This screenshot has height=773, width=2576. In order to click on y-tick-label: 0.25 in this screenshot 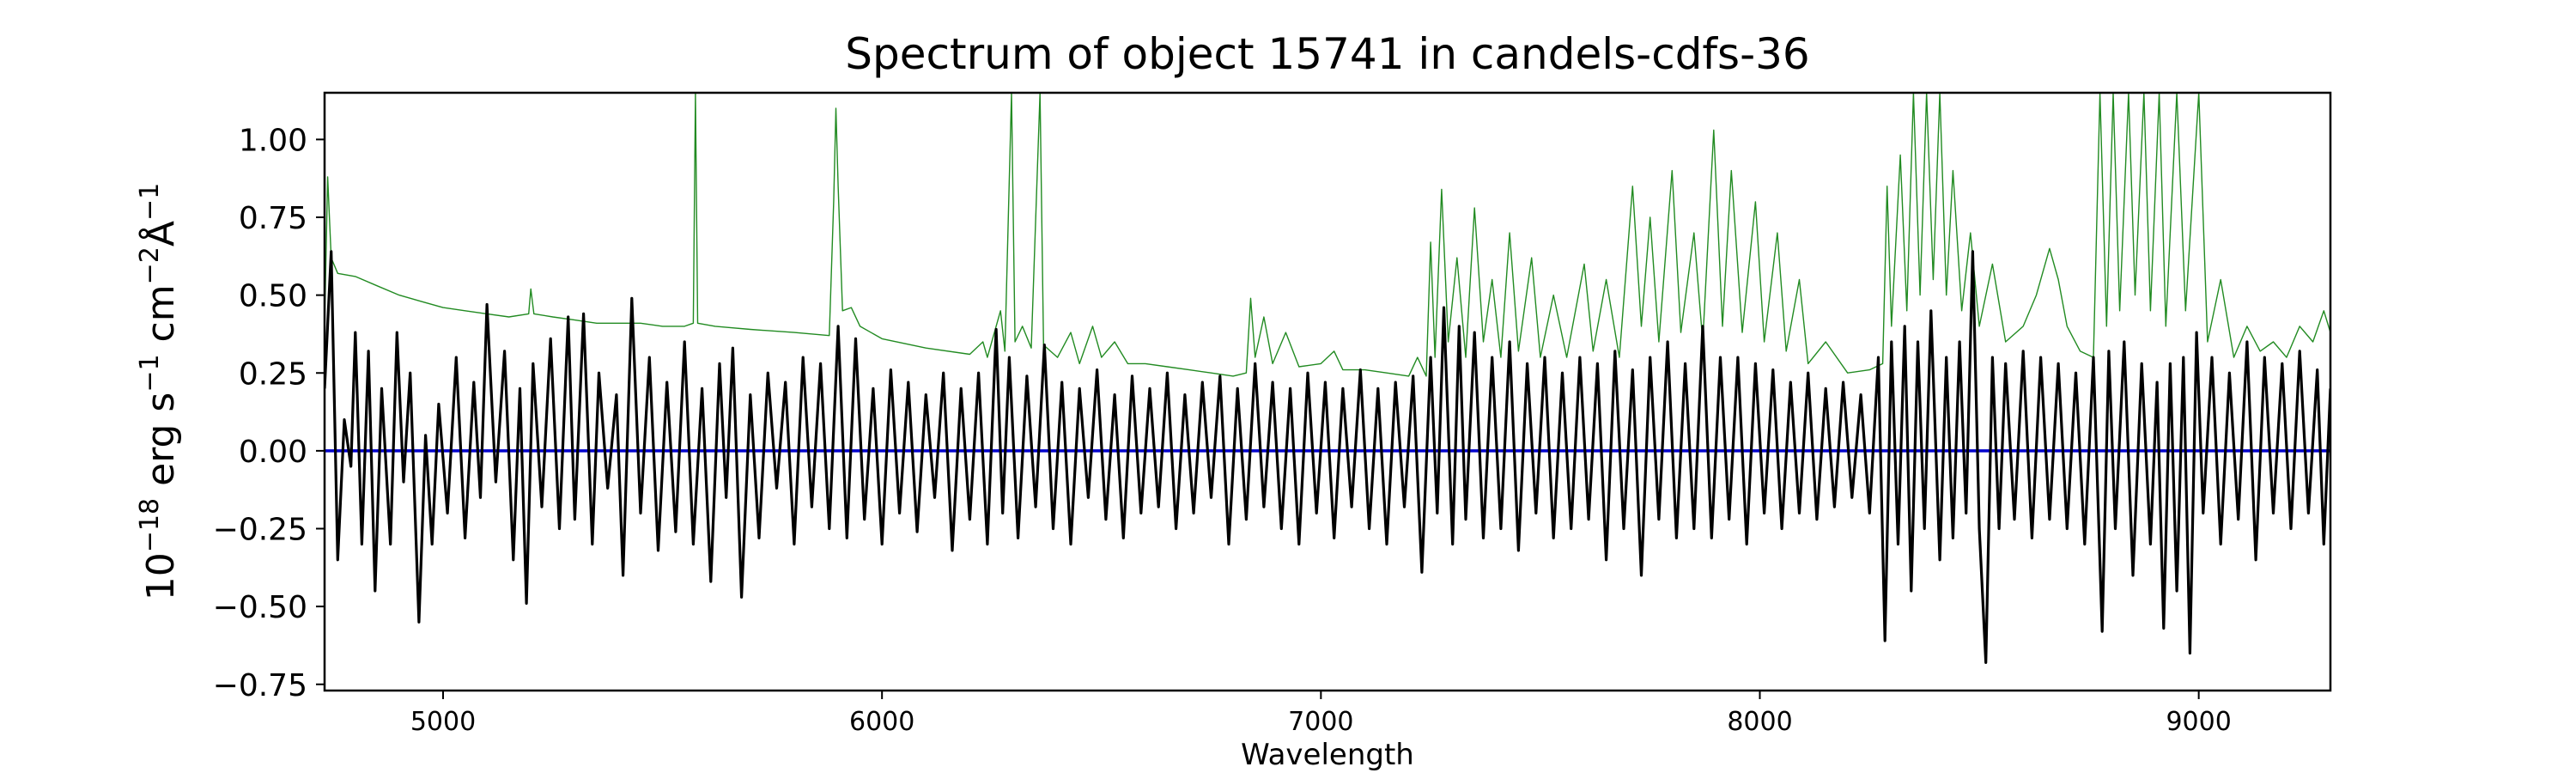, I will do `click(273, 374)`.